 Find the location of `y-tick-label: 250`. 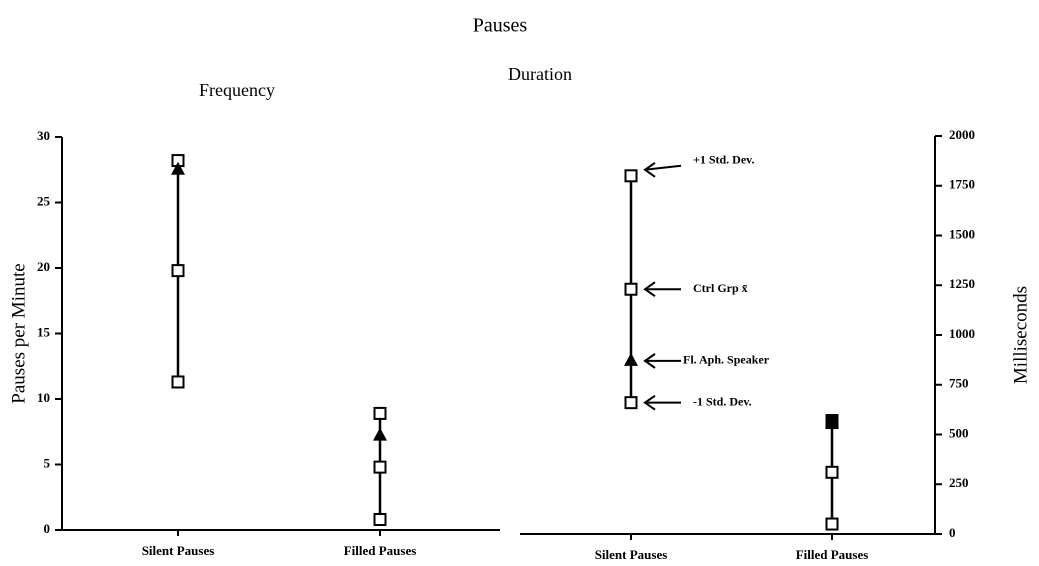

y-tick-label: 250 is located at coordinates (959, 482).